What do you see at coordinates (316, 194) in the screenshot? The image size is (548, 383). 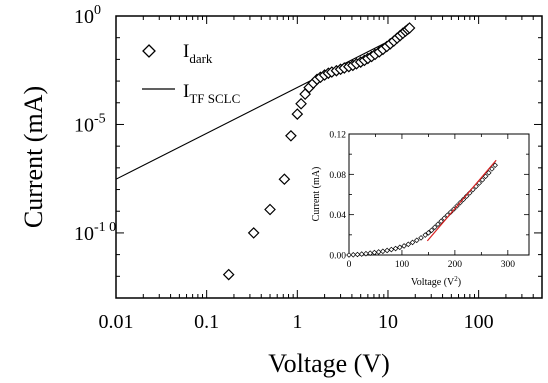 I see `inset-y-axis-title: Current (mA)` at bounding box center [316, 194].